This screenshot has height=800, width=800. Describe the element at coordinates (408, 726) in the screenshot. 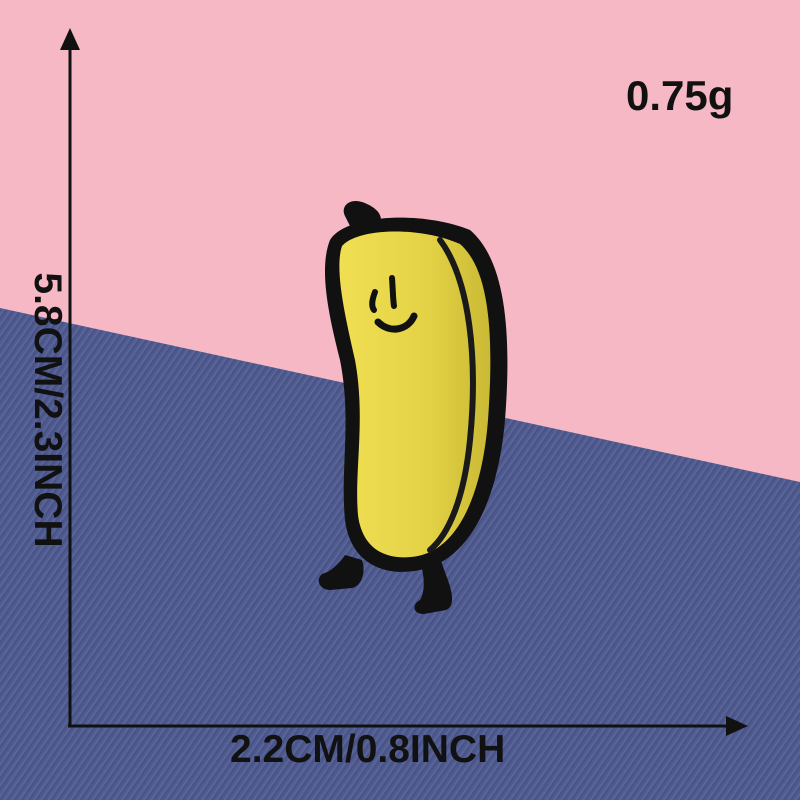

I see `width-dimension-arrow` at that location.